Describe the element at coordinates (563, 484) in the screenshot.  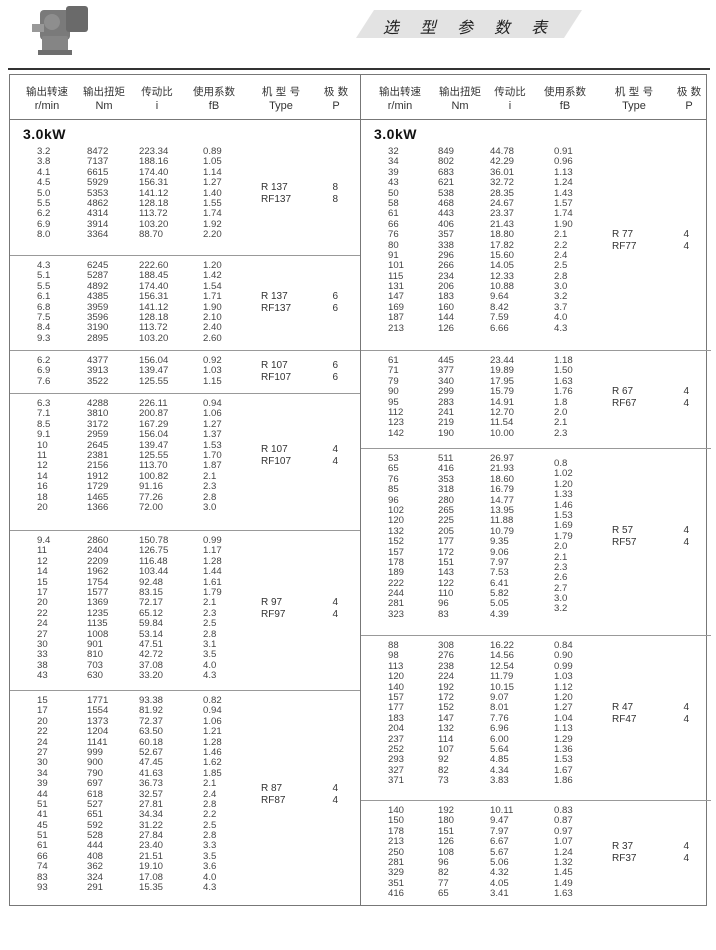
I see `service-factor-cell: 1.20` at that location.